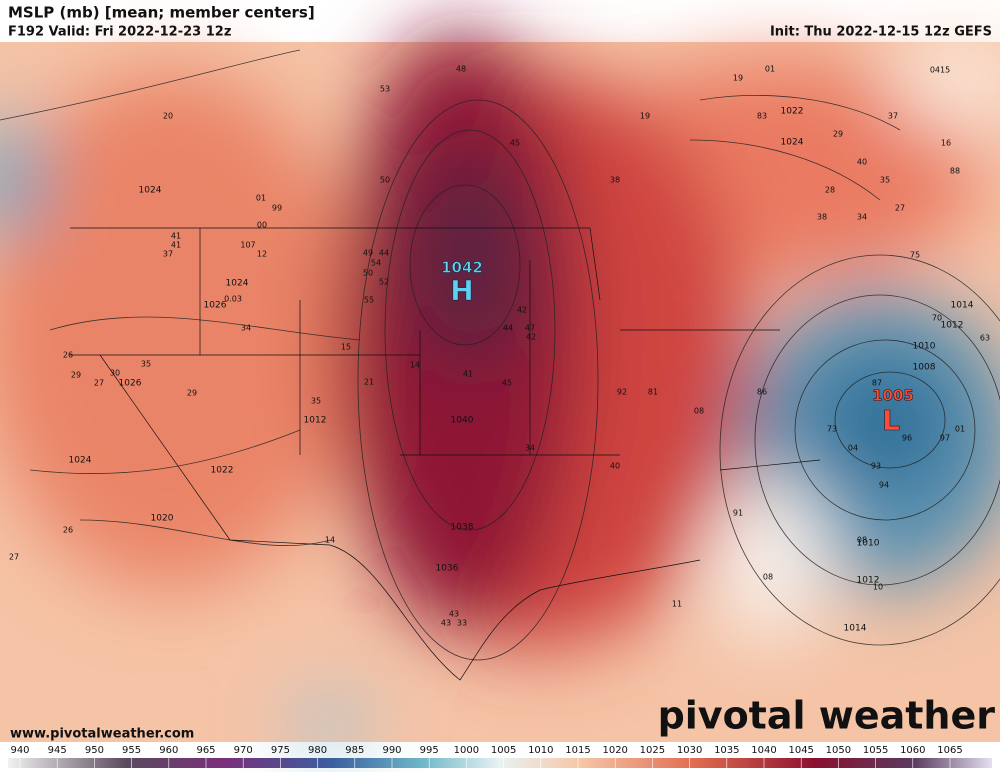  I want to click on colorbar-label: 1060, so click(912, 750).